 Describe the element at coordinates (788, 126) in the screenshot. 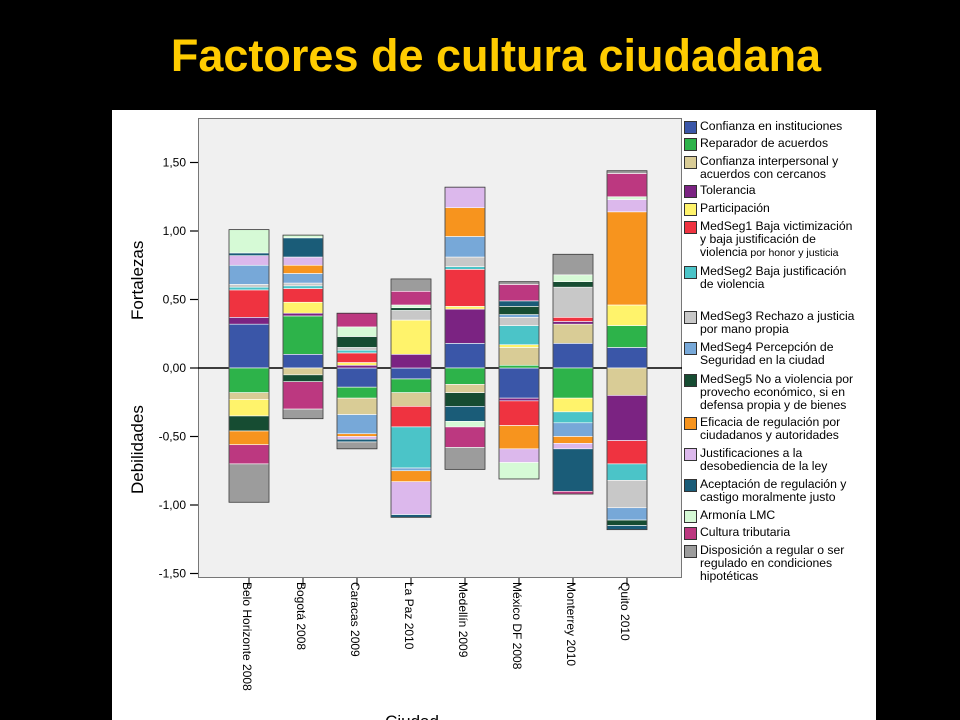

I see `legend-label: Confianza en instituciones` at that location.